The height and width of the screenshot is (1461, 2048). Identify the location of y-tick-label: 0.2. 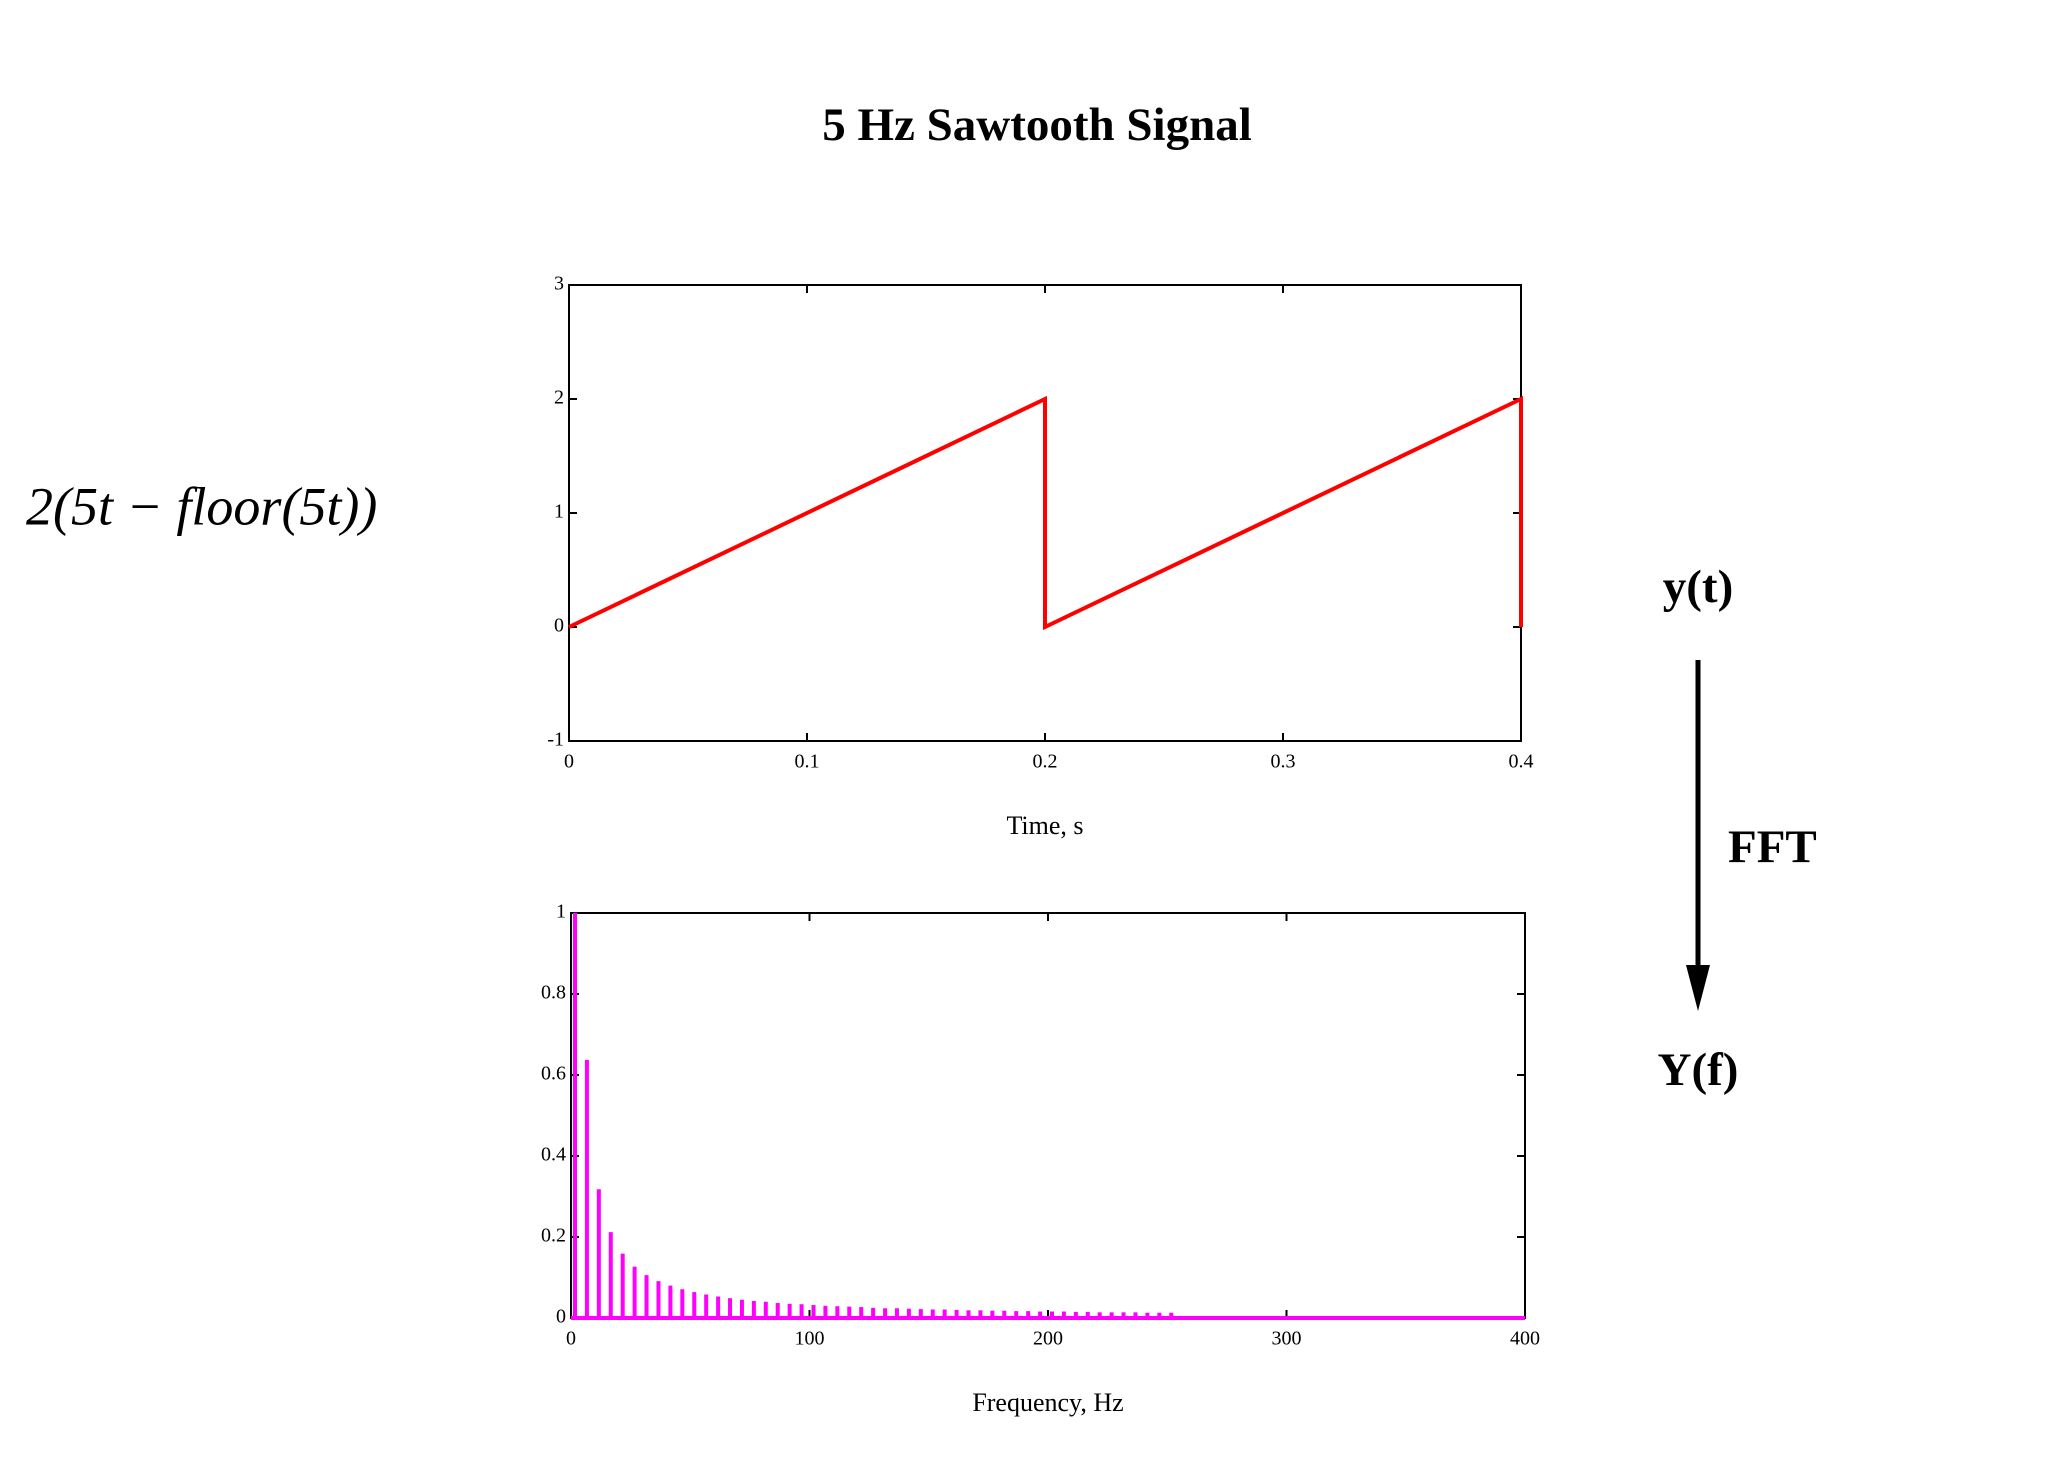
(553, 1236).